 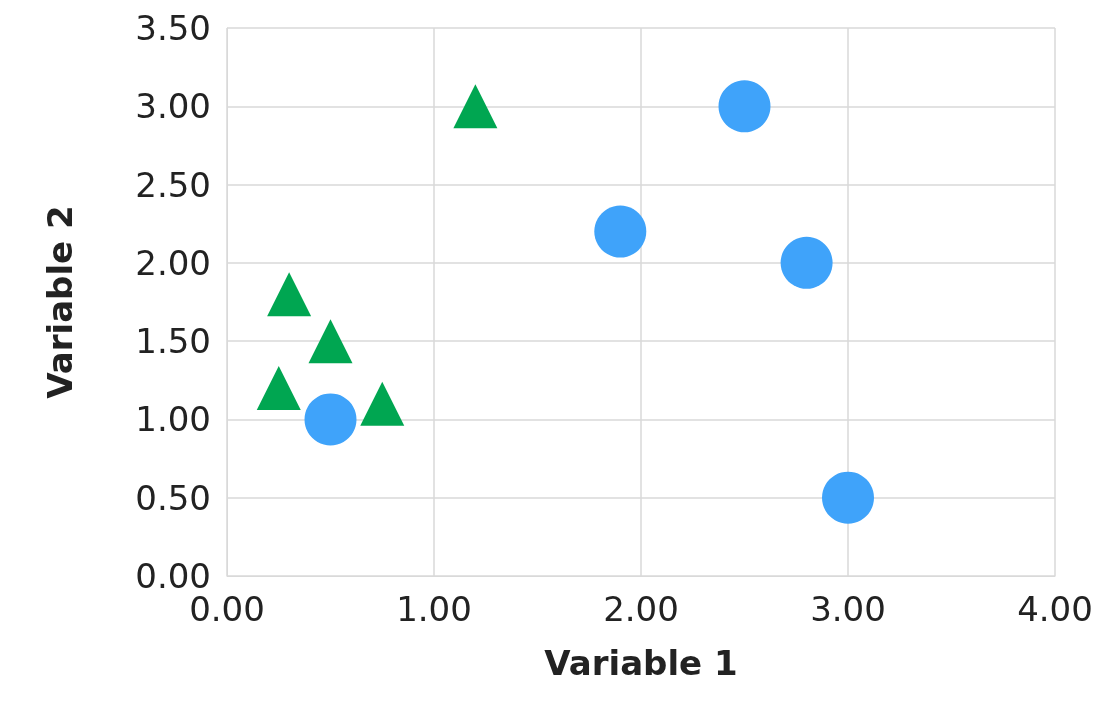 I want to click on y-tick-label: 2.00, so click(x=173, y=262).